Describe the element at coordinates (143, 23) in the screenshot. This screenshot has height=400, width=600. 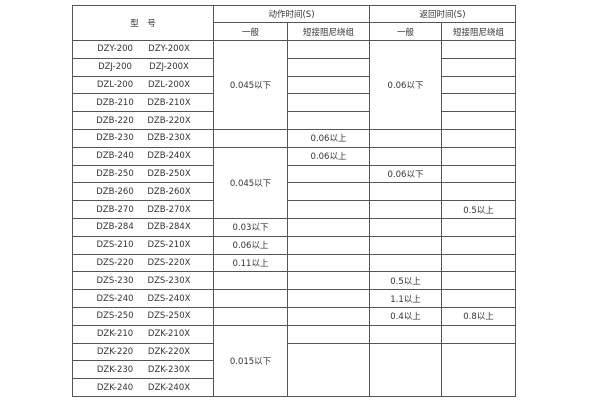
I see `model-header: 型 号` at that location.